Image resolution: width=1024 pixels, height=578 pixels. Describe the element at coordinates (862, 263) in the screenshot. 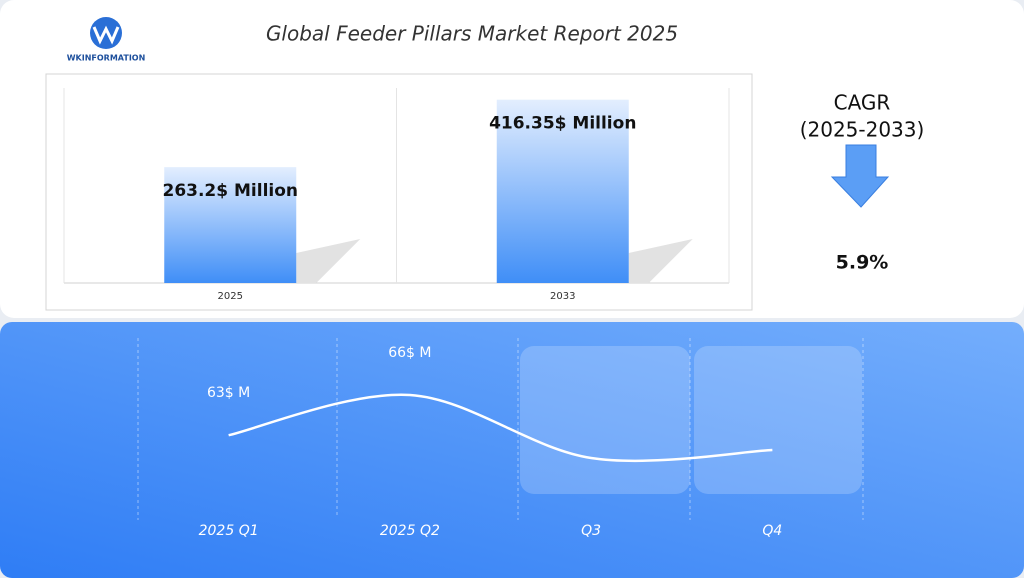

I see `cagr-value: 5.9%` at that location.